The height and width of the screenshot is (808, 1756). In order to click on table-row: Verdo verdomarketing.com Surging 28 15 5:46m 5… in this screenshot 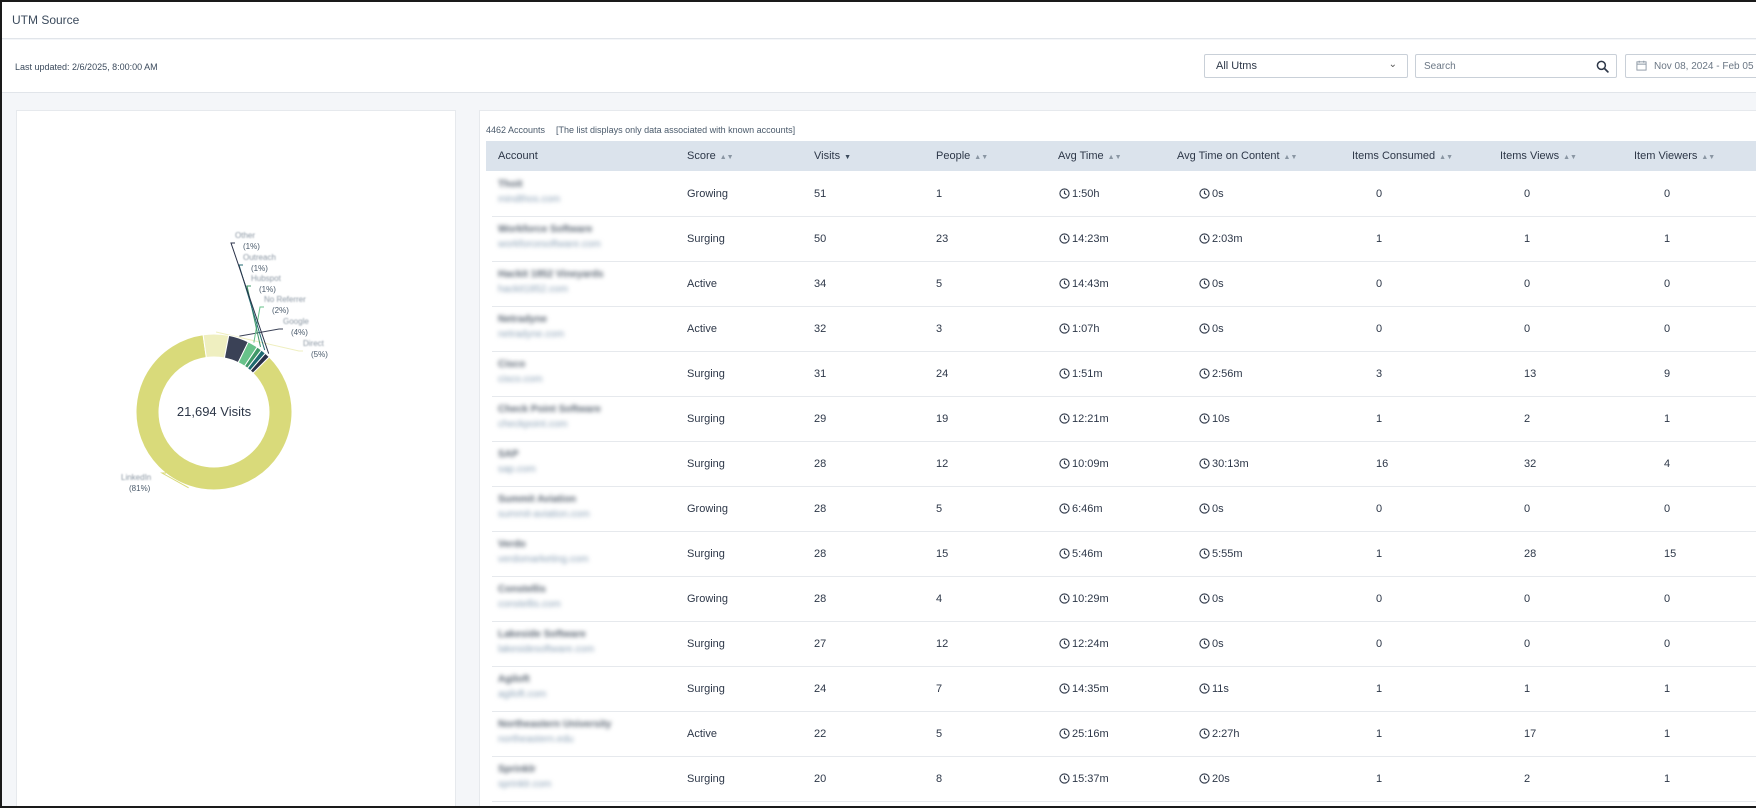, I will do `click(1121, 554)`.